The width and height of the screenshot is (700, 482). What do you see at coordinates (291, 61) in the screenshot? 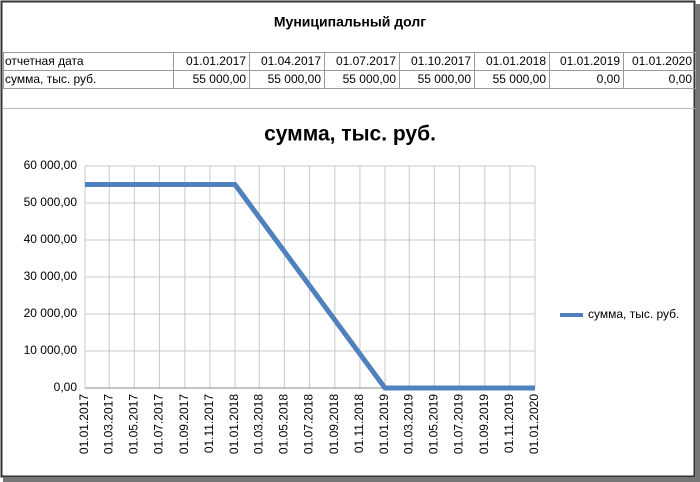
I see `cell-text: 01.04.2017` at bounding box center [291, 61].